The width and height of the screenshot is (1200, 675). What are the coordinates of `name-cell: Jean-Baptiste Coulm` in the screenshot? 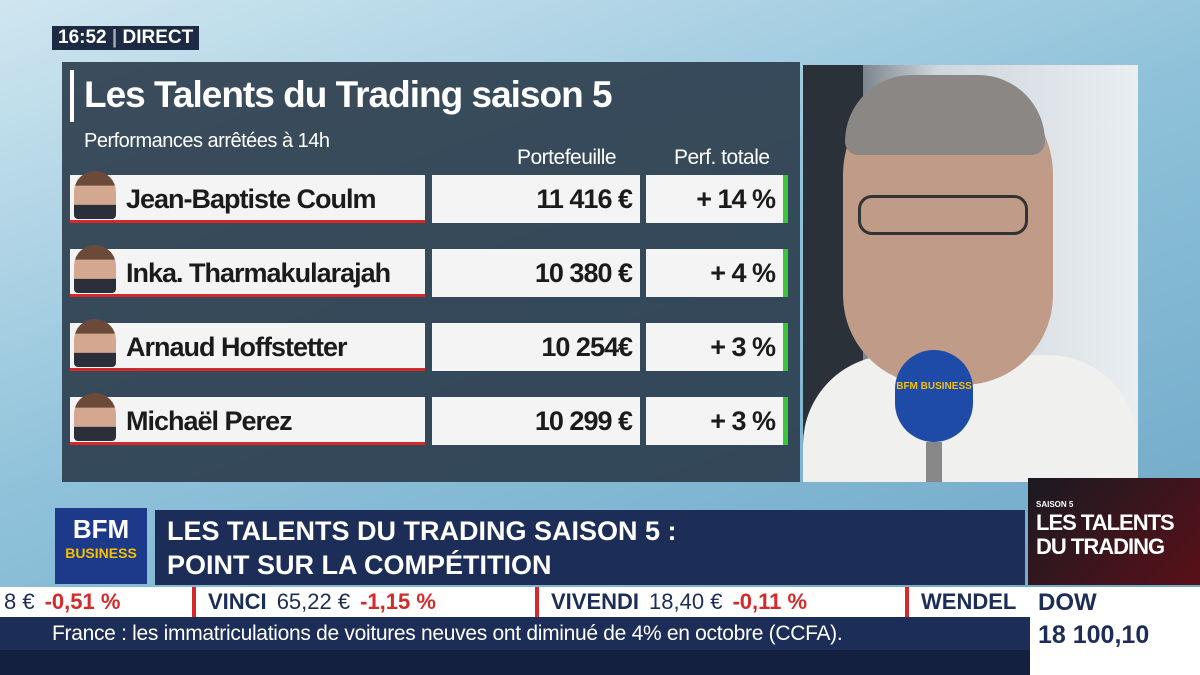 It's located at (247, 197).